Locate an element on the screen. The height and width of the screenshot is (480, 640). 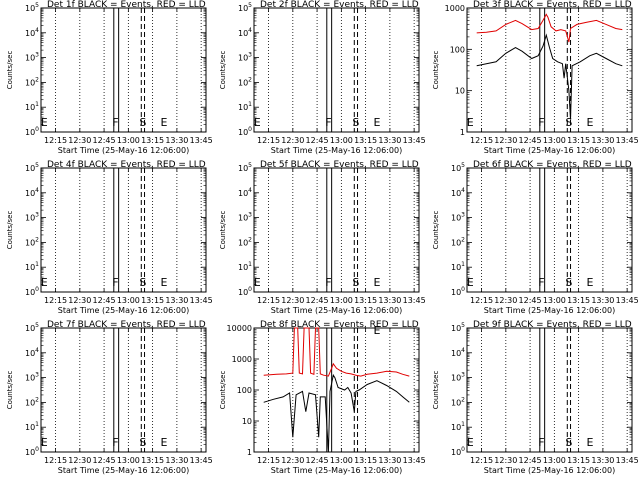
y-tick-label: 10³ is located at coordinates (32, 377).